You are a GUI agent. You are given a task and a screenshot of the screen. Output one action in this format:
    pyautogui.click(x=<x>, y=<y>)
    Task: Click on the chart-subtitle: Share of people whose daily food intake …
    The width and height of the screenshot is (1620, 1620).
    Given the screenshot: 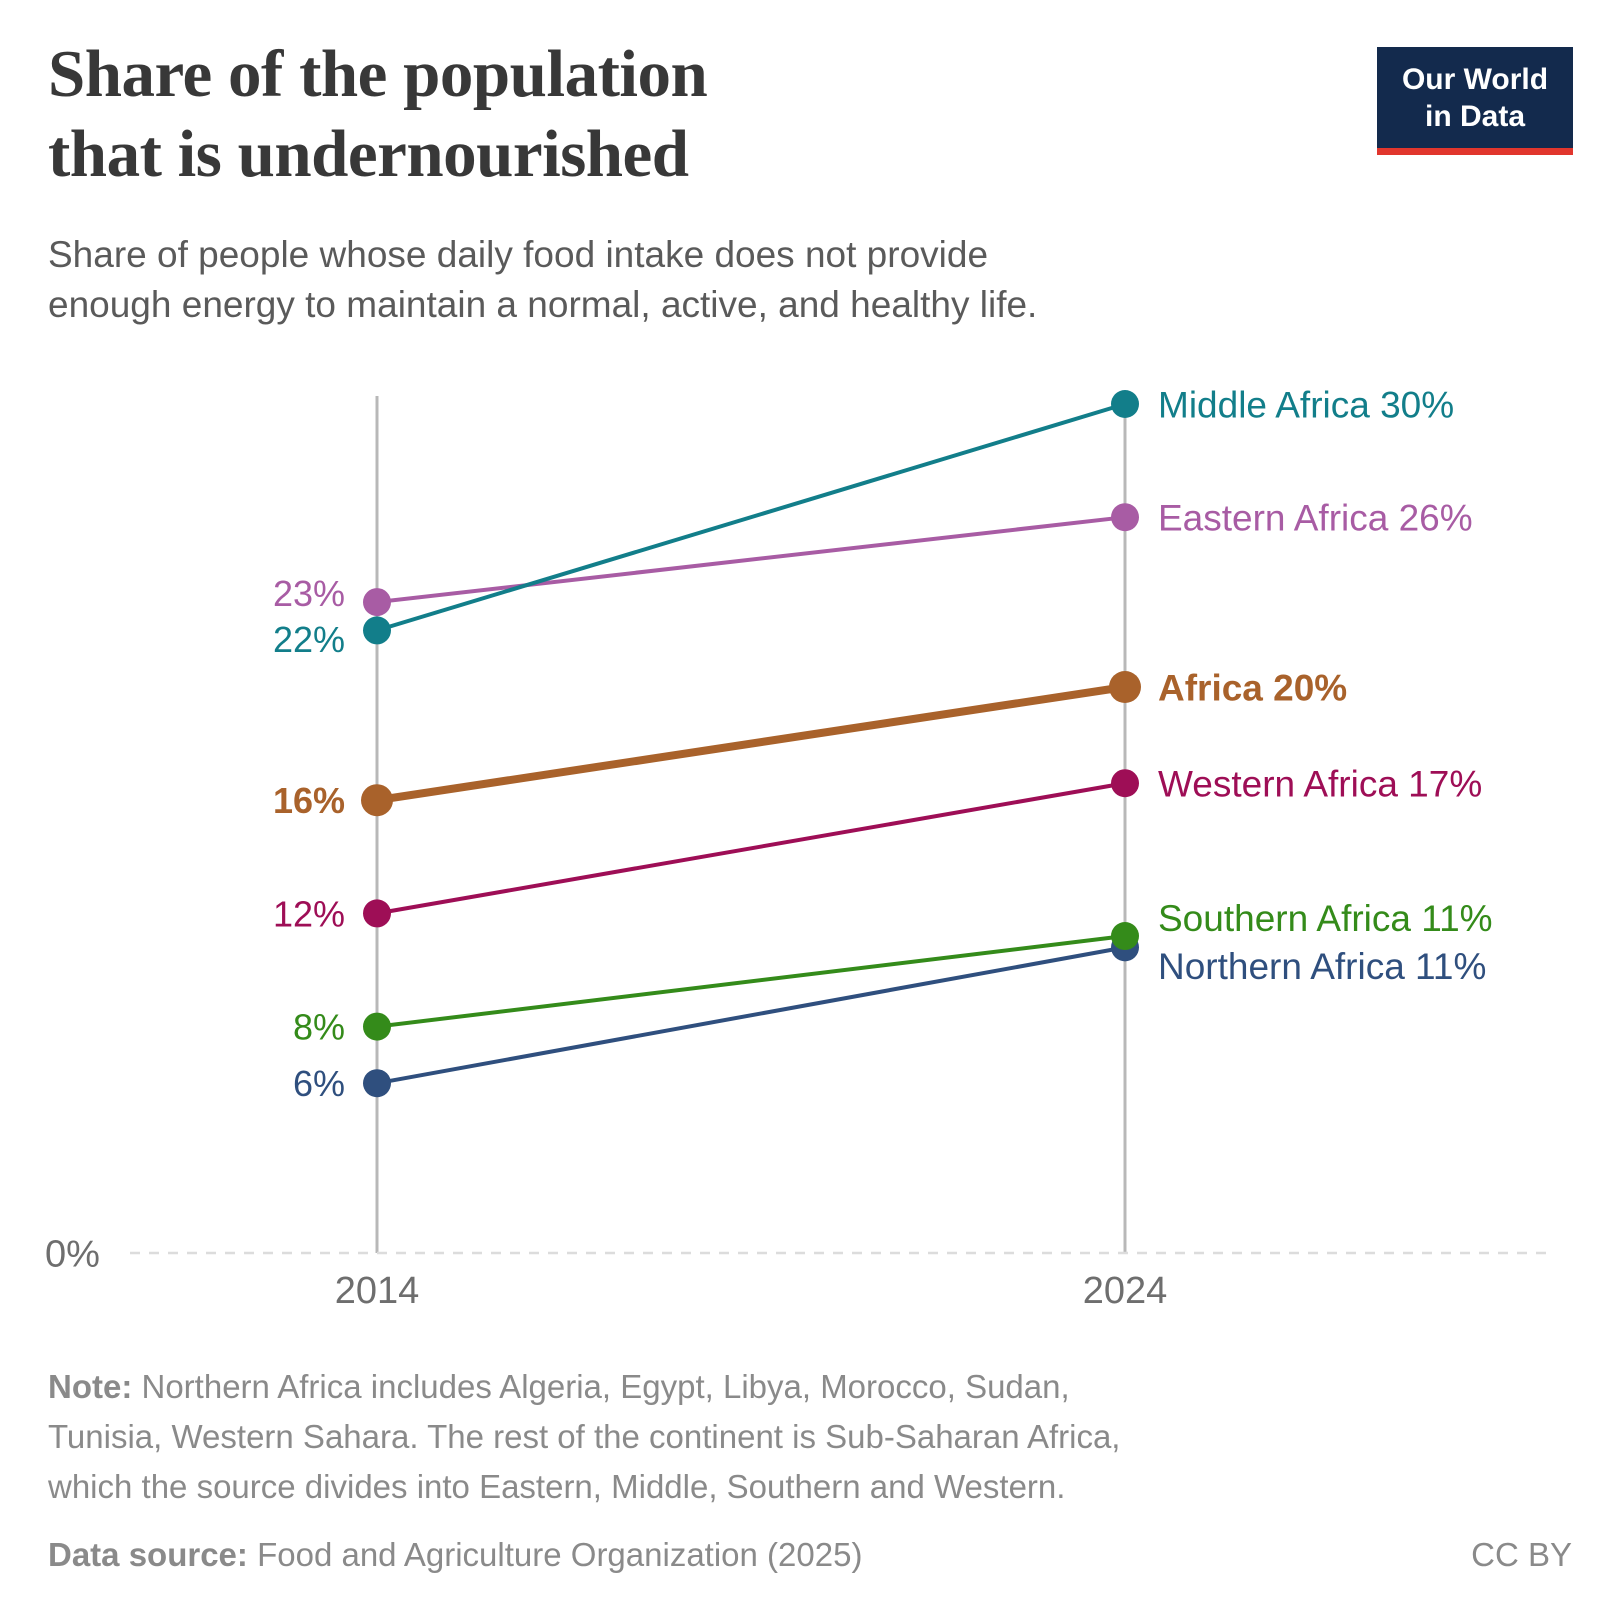 What is the action you would take?
    pyautogui.click(x=542, y=280)
    